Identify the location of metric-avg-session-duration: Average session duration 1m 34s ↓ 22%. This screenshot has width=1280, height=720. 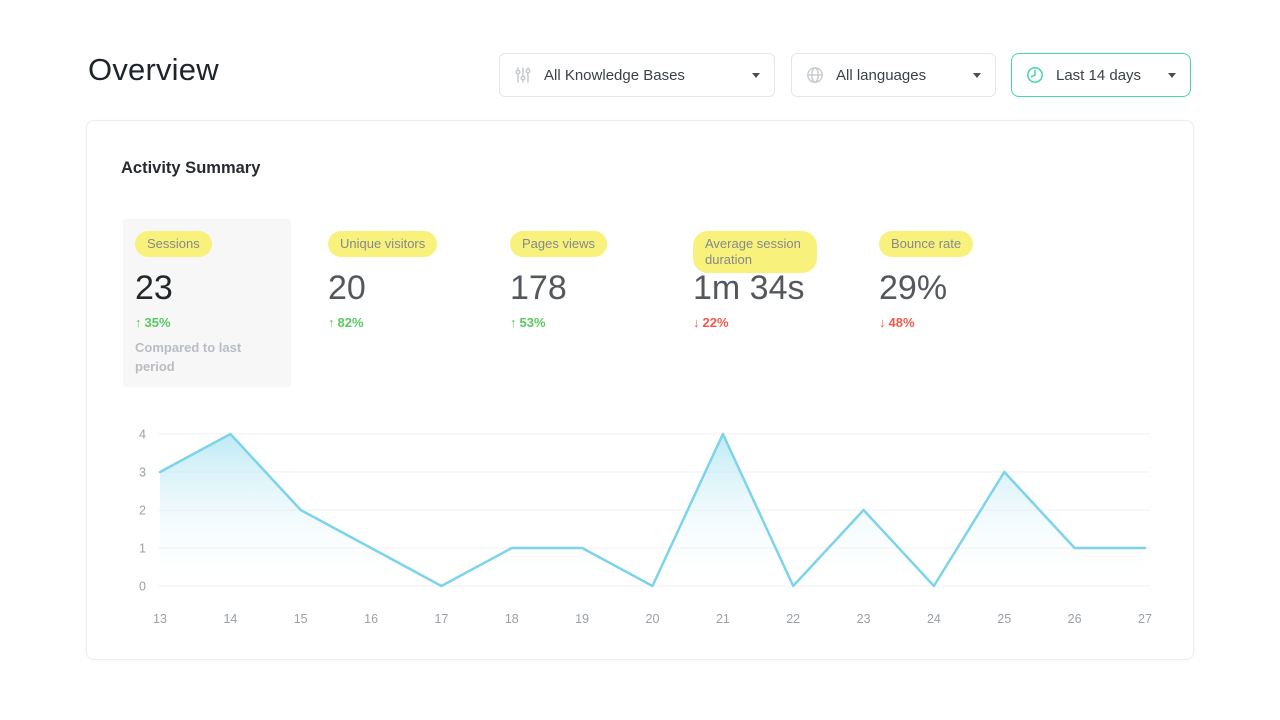
(766, 303).